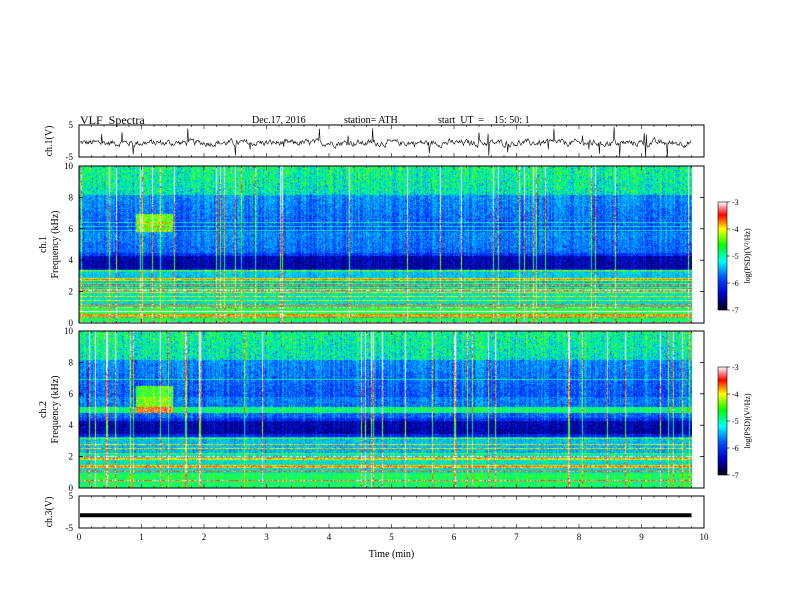  What do you see at coordinates (55, 244) in the screenshot?
I see `ch1-spectrogram-y-label: Frequency (kHz)` at bounding box center [55, 244].